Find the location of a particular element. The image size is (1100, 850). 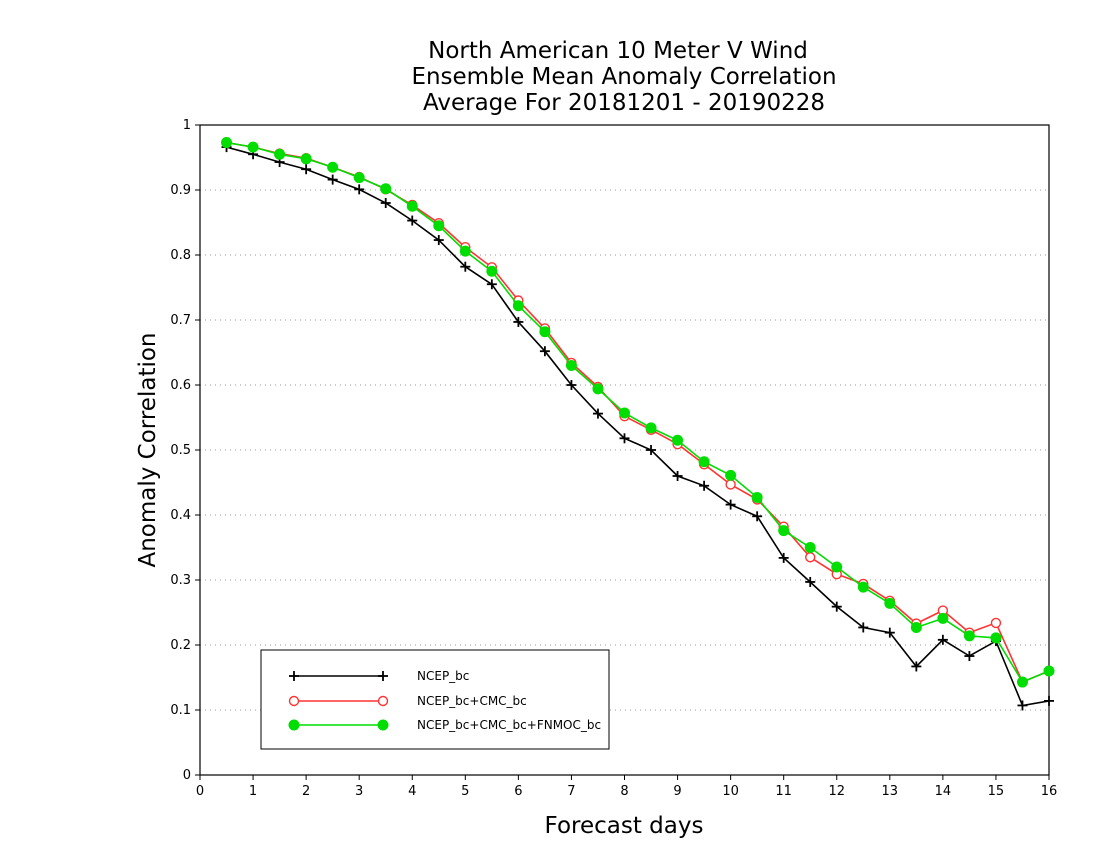

x-axis: 0 1 2 3 4 5 6 7 8 9 10 11 12 13 14 15 16 is located at coordinates (626, 787).